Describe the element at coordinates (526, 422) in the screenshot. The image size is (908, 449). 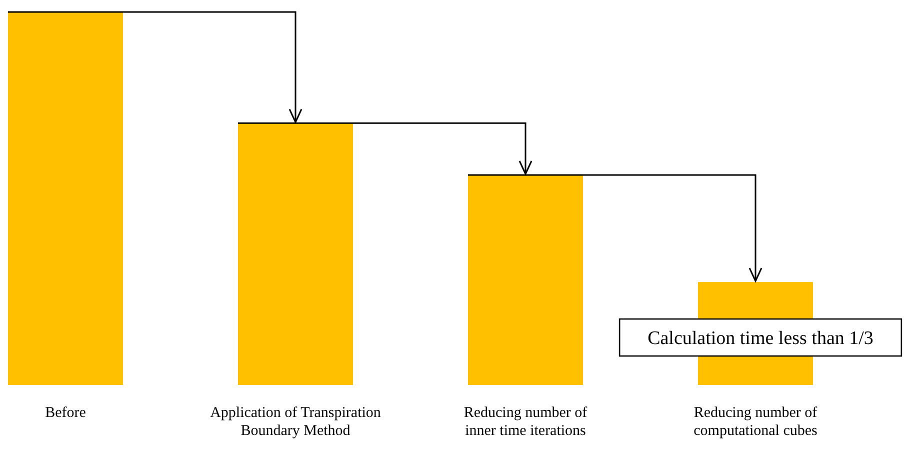
I see `x-tick-label: Reducing number of inner time iterations` at that location.